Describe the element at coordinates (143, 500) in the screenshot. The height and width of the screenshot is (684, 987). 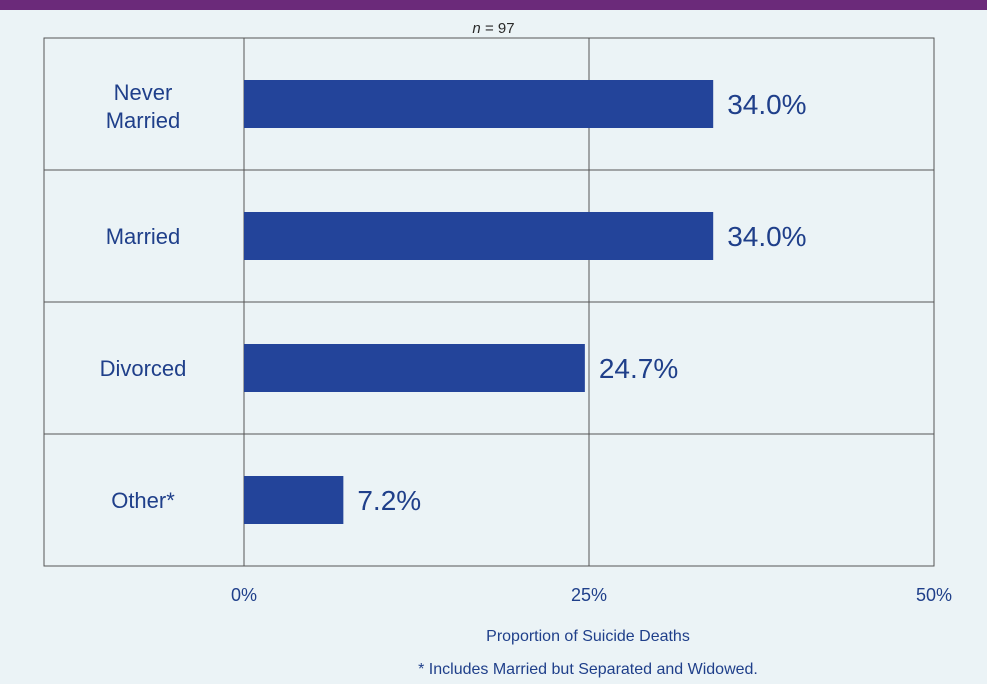
I see `category-label: Other*` at that location.